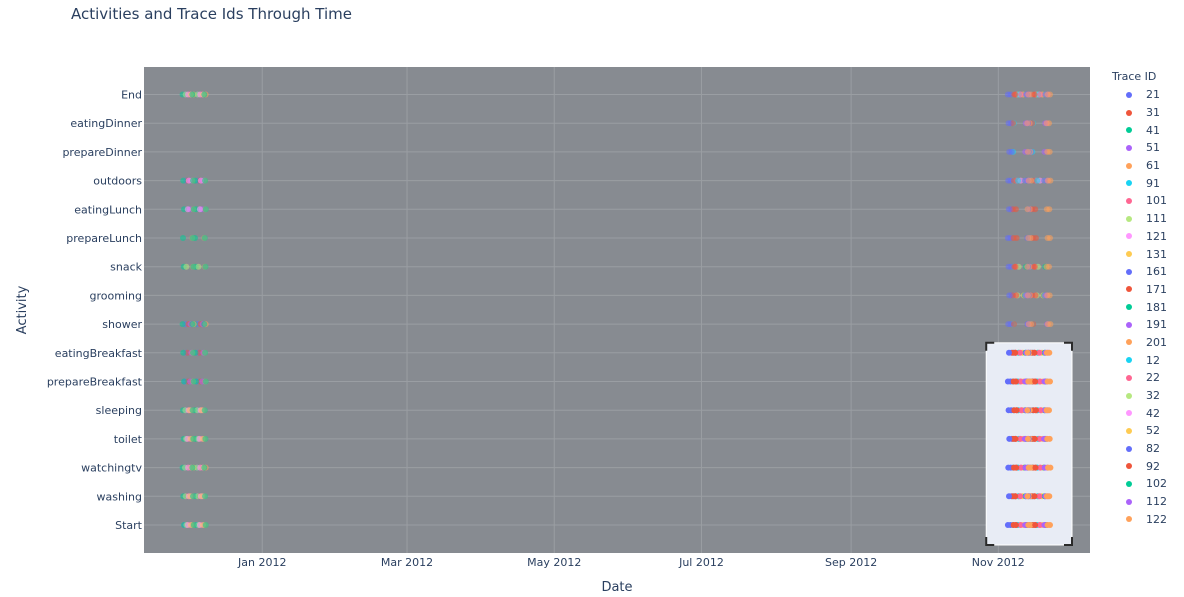 This screenshot has width=1184, height=597. What do you see at coordinates (1029, 444) in the screenshot?
I see `selection-rect` at bounding box center [1029, 444].